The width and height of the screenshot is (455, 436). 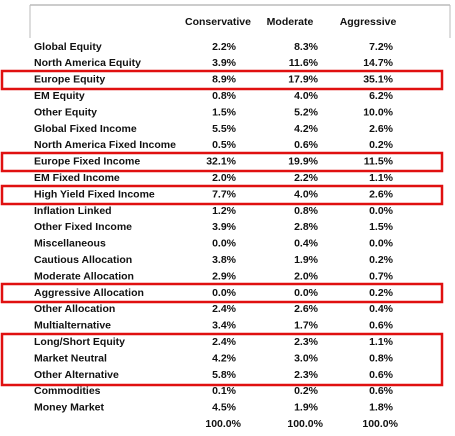 I want to click on cell-value: 8.9%, so click(x=224, y=80).